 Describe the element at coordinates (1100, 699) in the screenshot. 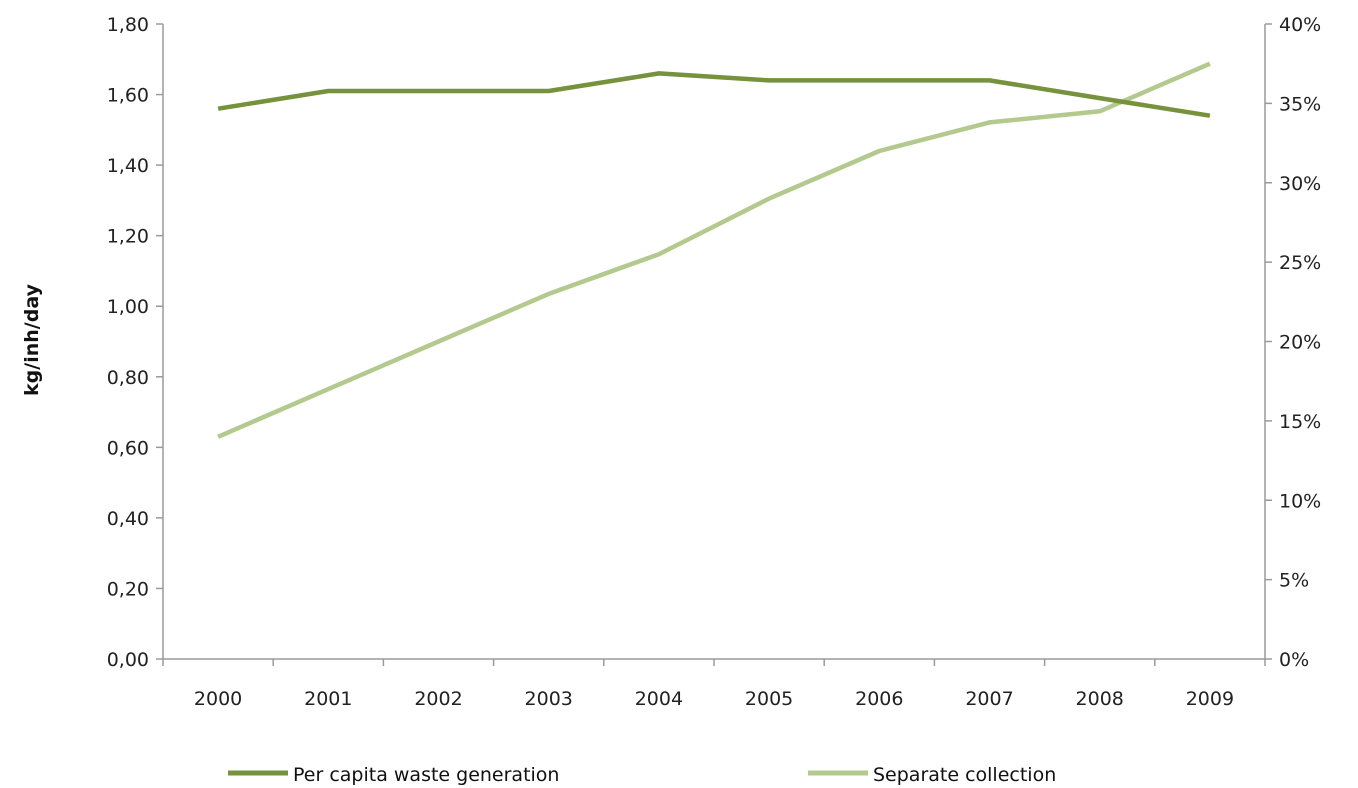

I see `x-tick-label: 2008` at that location.